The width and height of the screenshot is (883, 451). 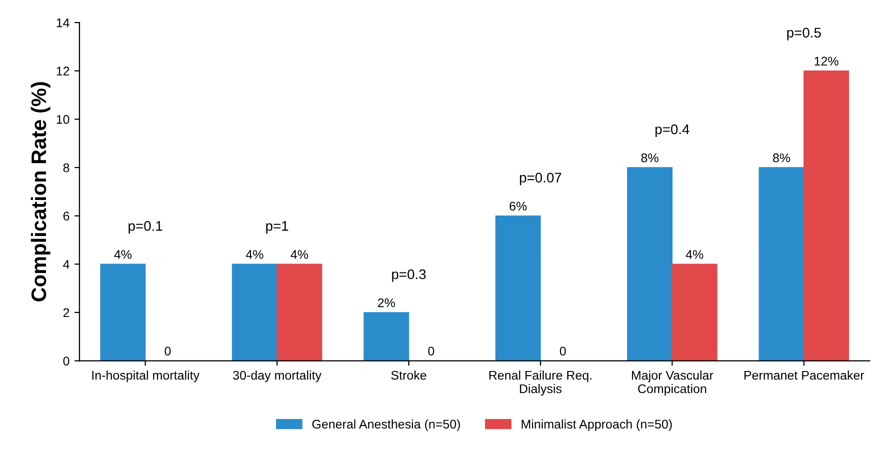 What do you see at coordinates (673, 130) in the screenshot?
I see `annotation: p=0.4` at bounding box center [673, 130].